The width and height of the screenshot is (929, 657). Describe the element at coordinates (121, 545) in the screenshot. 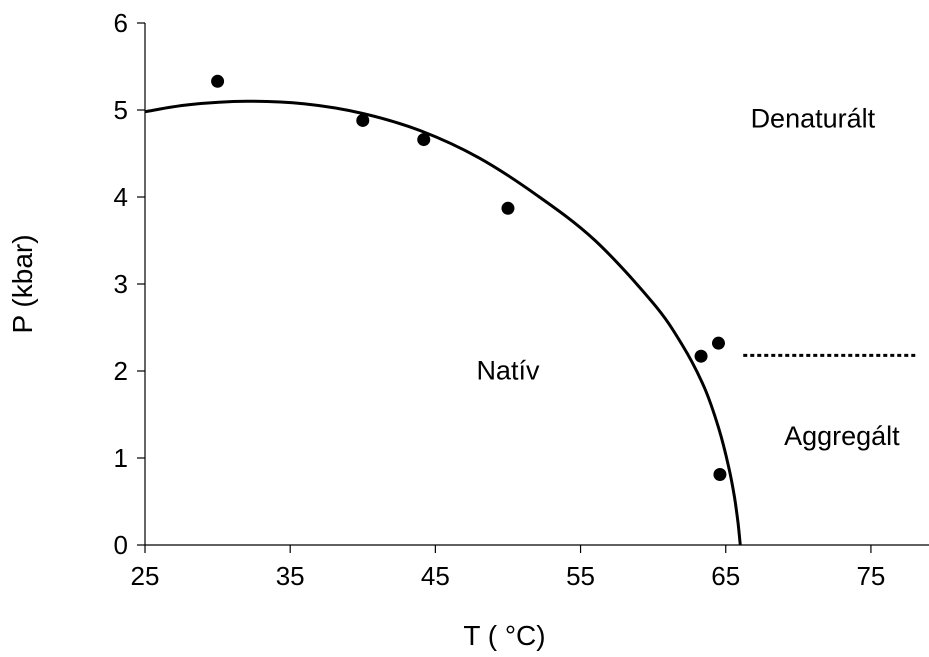

I see `y-tick-label: 0` at that location.